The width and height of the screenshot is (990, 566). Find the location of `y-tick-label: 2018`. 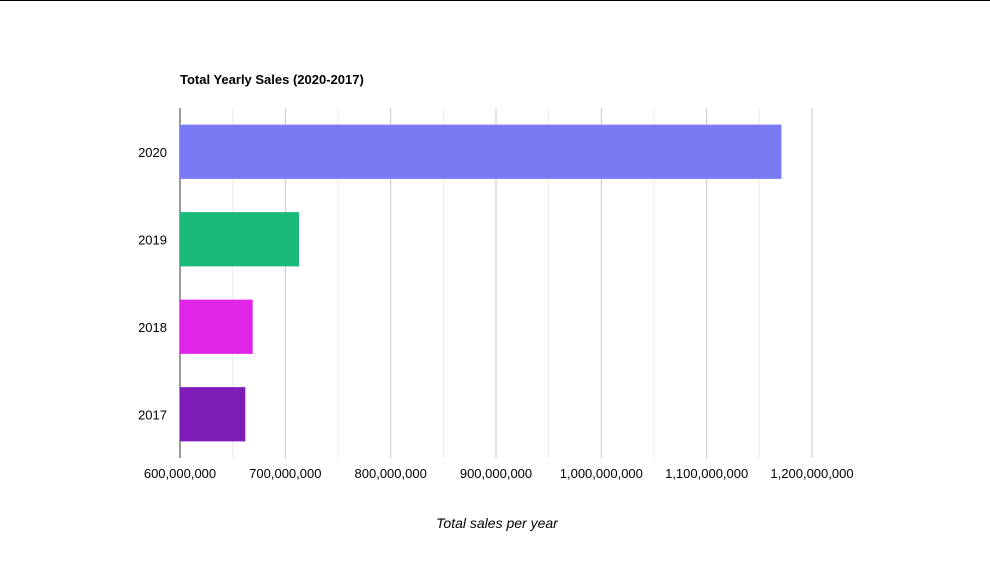

y-tick-label: 2018 is located at coordinates (152, 327).